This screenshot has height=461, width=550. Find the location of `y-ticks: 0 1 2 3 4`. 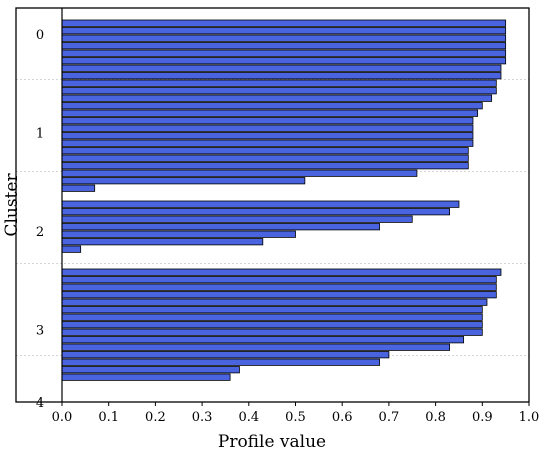

y-ticks: 0 1 2 3 4 is located at coordinates (40, 219).